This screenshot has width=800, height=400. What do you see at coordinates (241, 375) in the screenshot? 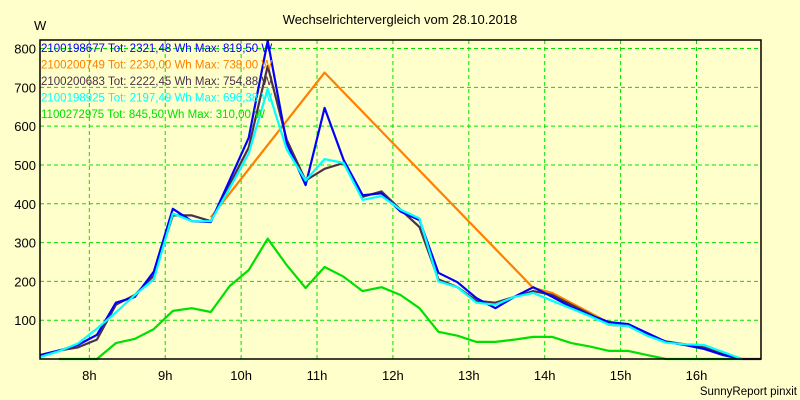
I see `x-tick-label: 10h` at bounding box center [241, 375].